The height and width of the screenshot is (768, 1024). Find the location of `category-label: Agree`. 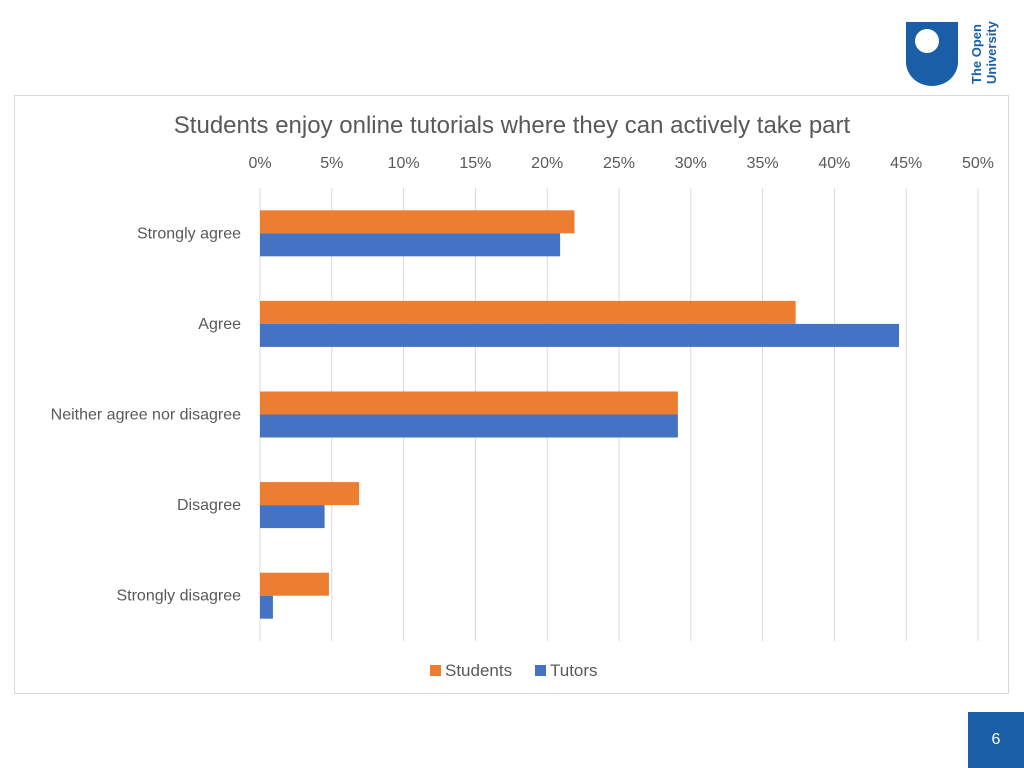

category-label: Agree is located at coordinates (219, 324).